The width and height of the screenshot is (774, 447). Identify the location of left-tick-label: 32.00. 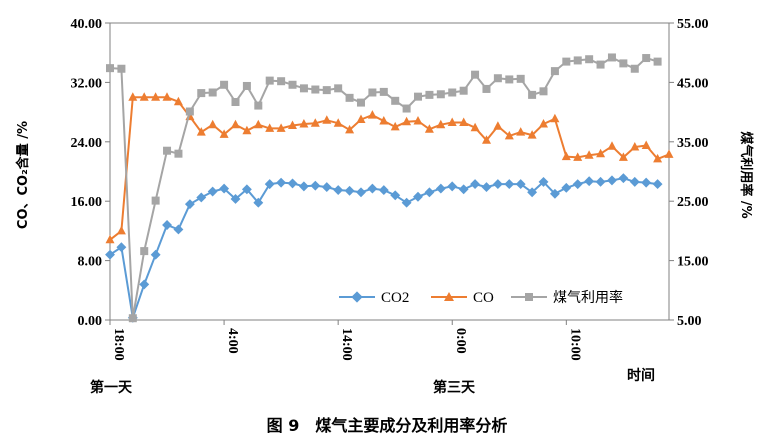
(87, 83).